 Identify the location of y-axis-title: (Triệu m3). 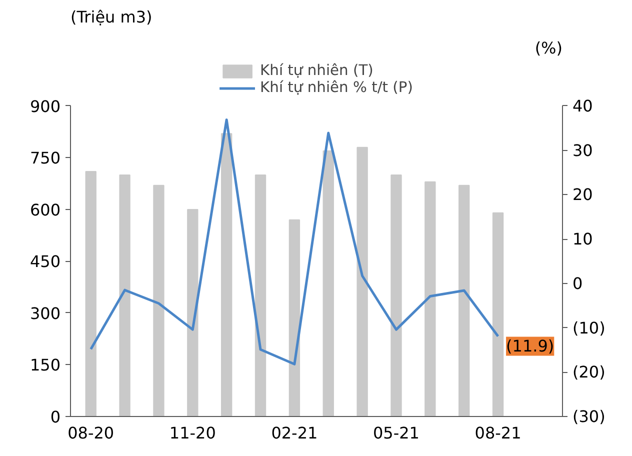
(111, 17).